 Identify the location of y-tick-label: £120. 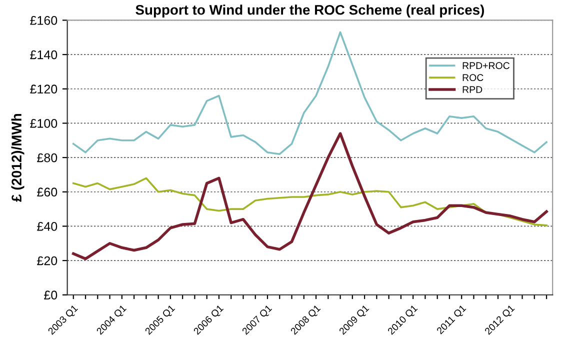
(44, 89).